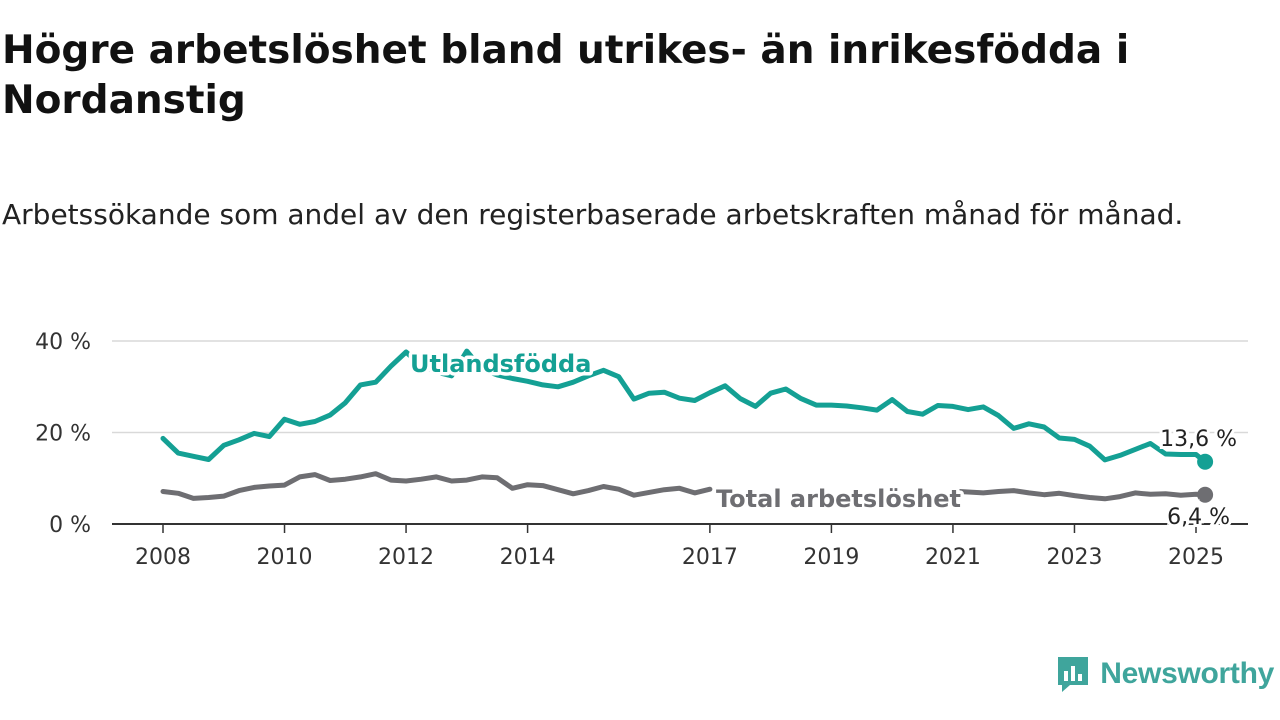 This screenshot has height=720, width=1280. Describe the element at coordinates (163, 557) in the screenshot. I see `x-tick-label: 2008` at that location.